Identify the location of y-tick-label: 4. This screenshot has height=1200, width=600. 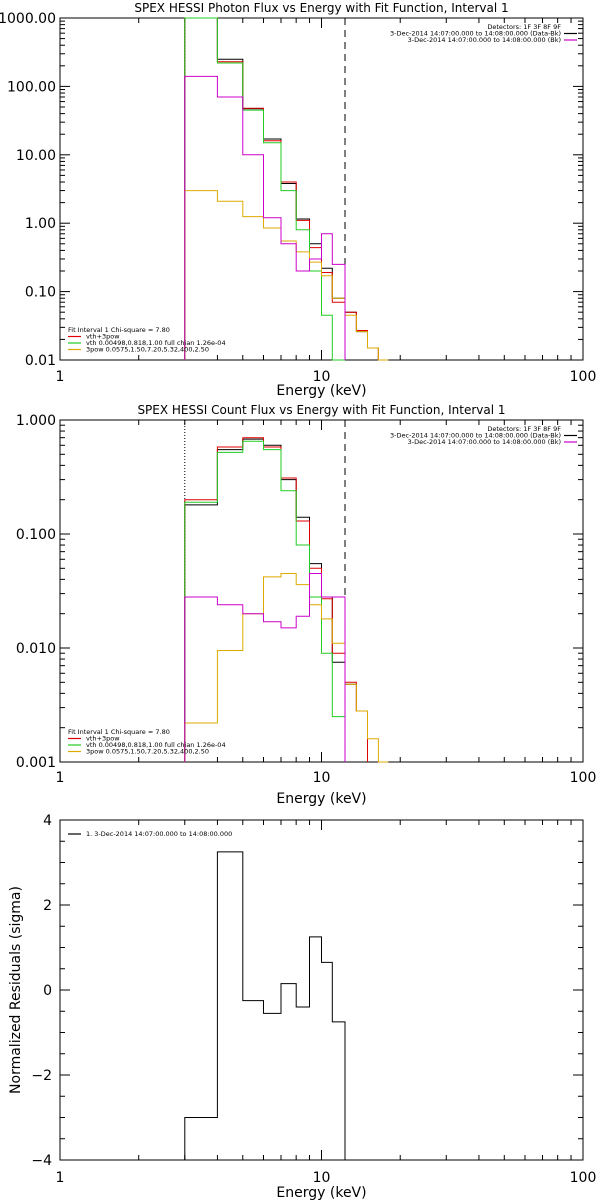
(47, 821).